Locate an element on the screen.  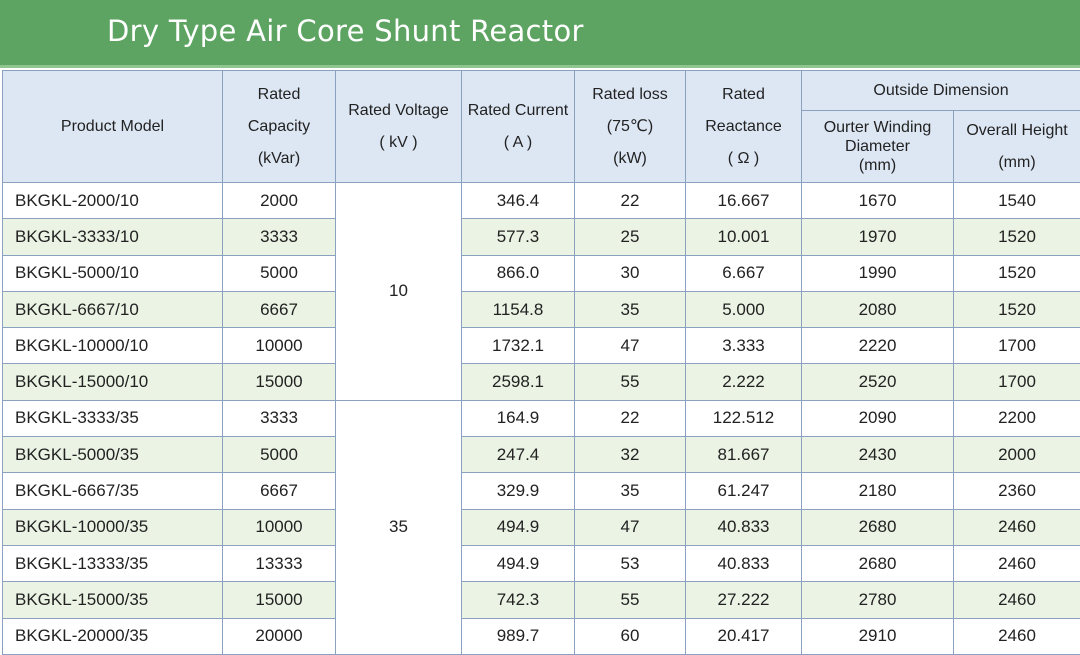
cell-loss: 25 is located at coordinates (630, 237).